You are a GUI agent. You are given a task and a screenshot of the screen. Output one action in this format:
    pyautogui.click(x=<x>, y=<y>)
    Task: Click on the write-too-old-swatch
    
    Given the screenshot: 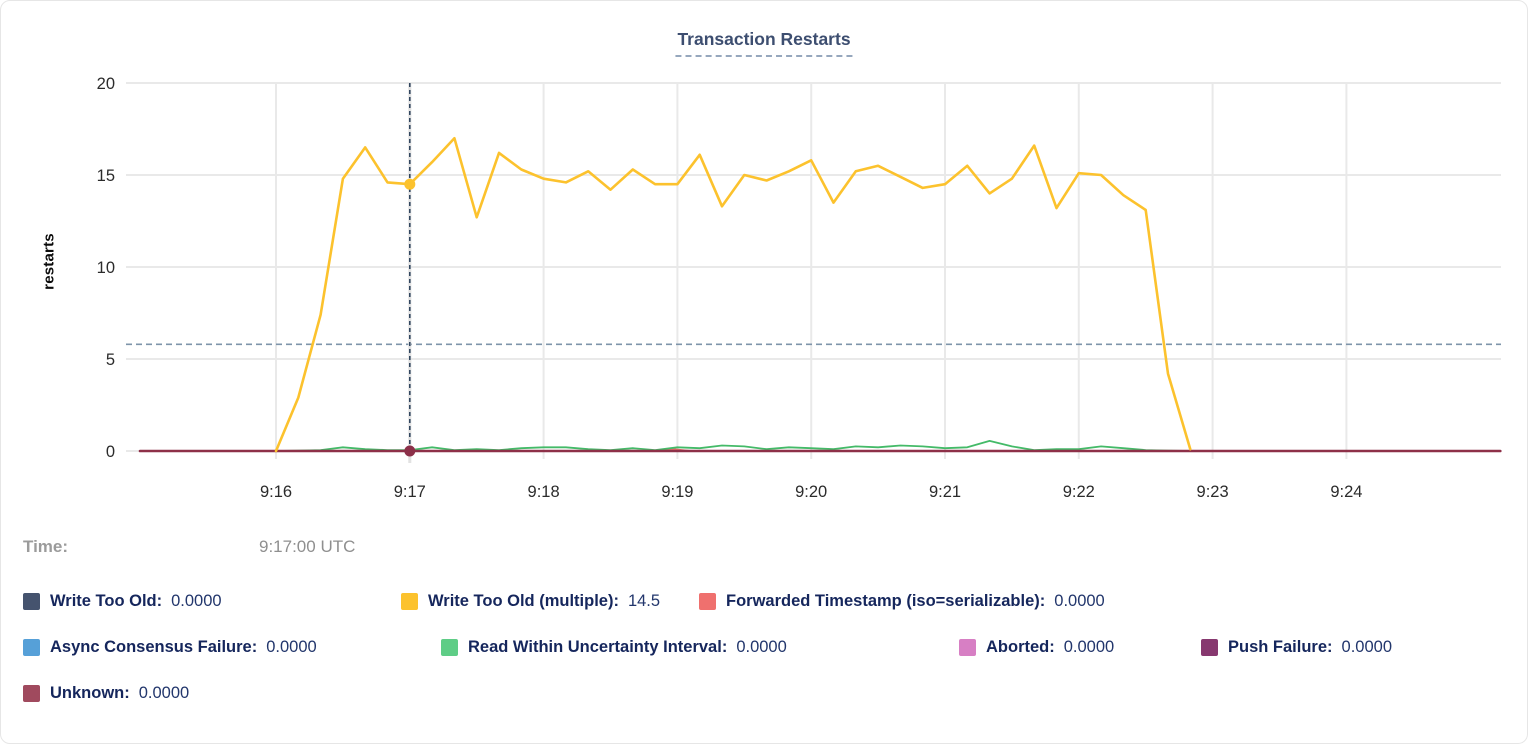 What is the action you would take?
    pyautogui.click(x=31, y=601)
    